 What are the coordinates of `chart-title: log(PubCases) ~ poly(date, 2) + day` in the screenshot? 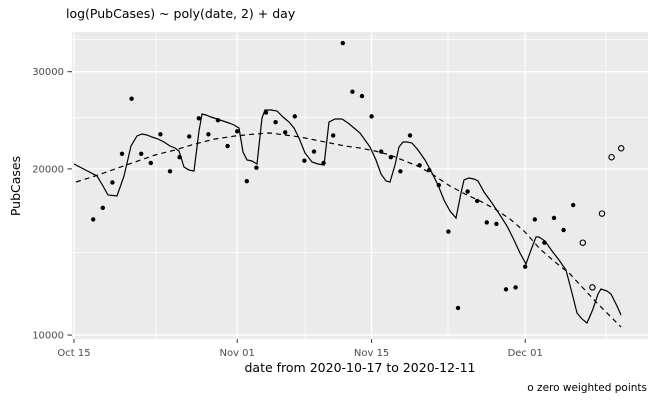 It's located at (181, 13).